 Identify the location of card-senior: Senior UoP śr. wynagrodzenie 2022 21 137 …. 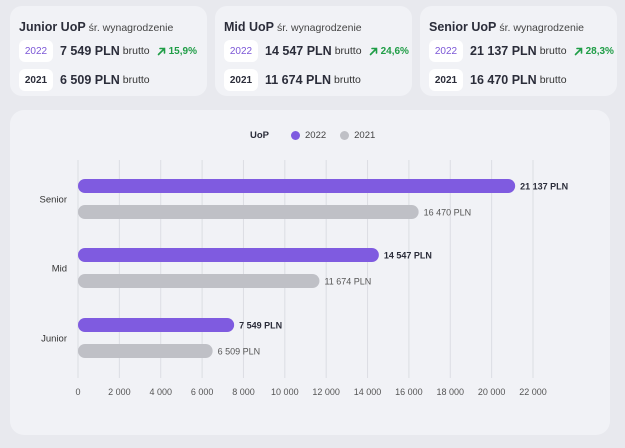
(518, 51).